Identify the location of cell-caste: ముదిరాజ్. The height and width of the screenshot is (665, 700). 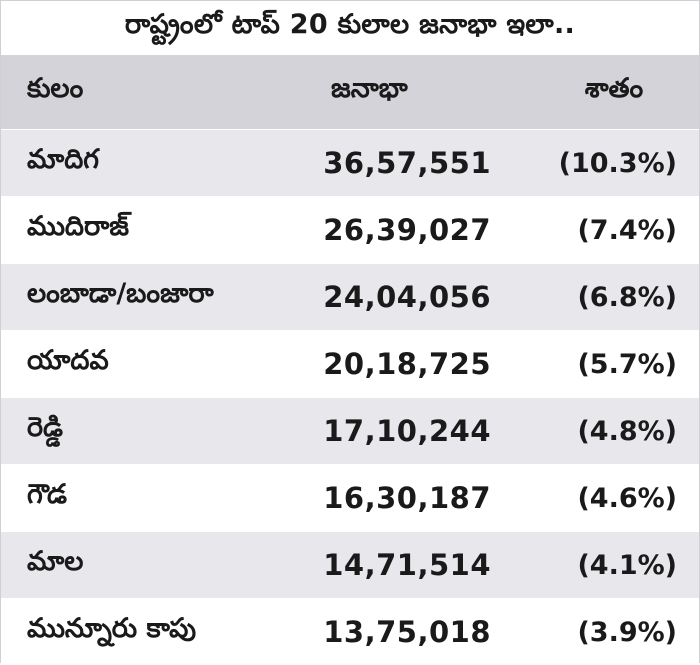
(78, 226).